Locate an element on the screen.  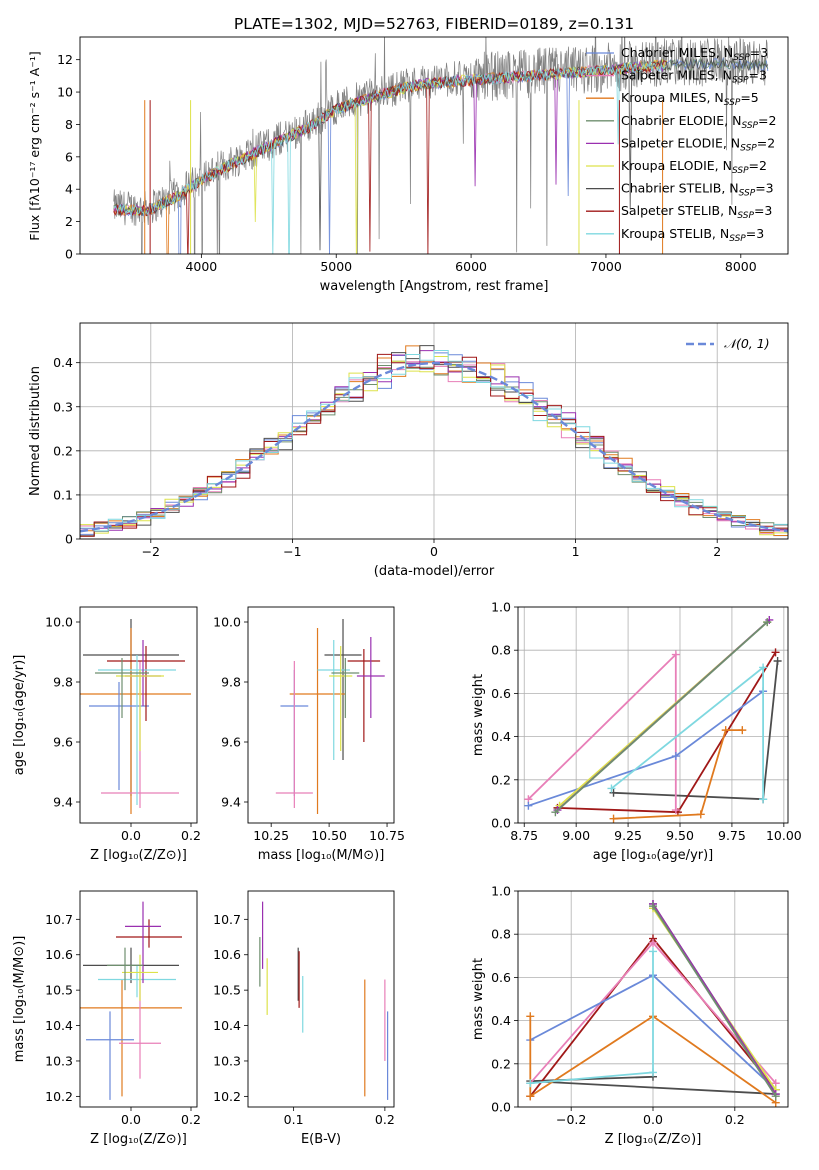
z-weight-xtick-label-0: −0.2 is located at coordinates (571, 1119).